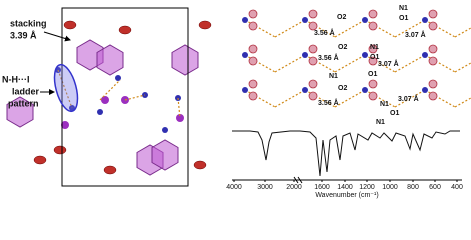  Describe the element at coordinates (28, 23) in the screenshot. I see `stacking-label: stacking` at that location.